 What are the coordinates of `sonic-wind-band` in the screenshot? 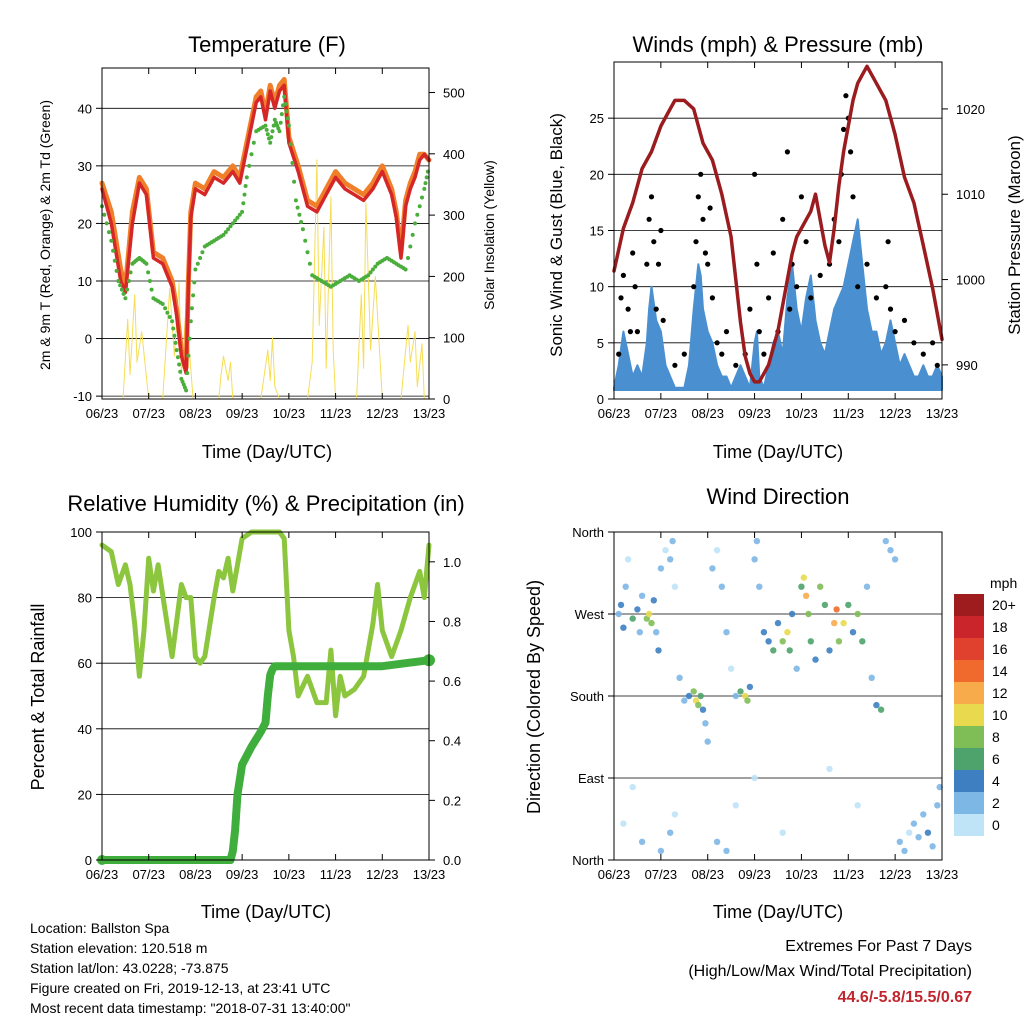 It's located at (778, 304).